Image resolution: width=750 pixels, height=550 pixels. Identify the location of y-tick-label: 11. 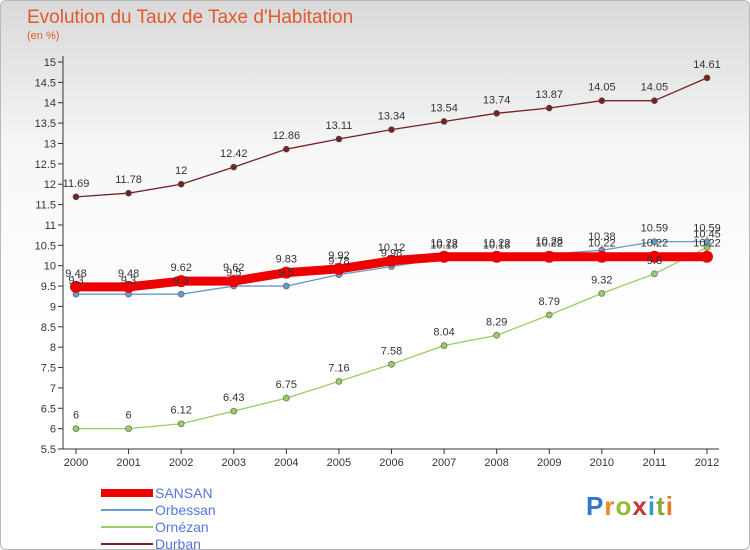
(50, 226).